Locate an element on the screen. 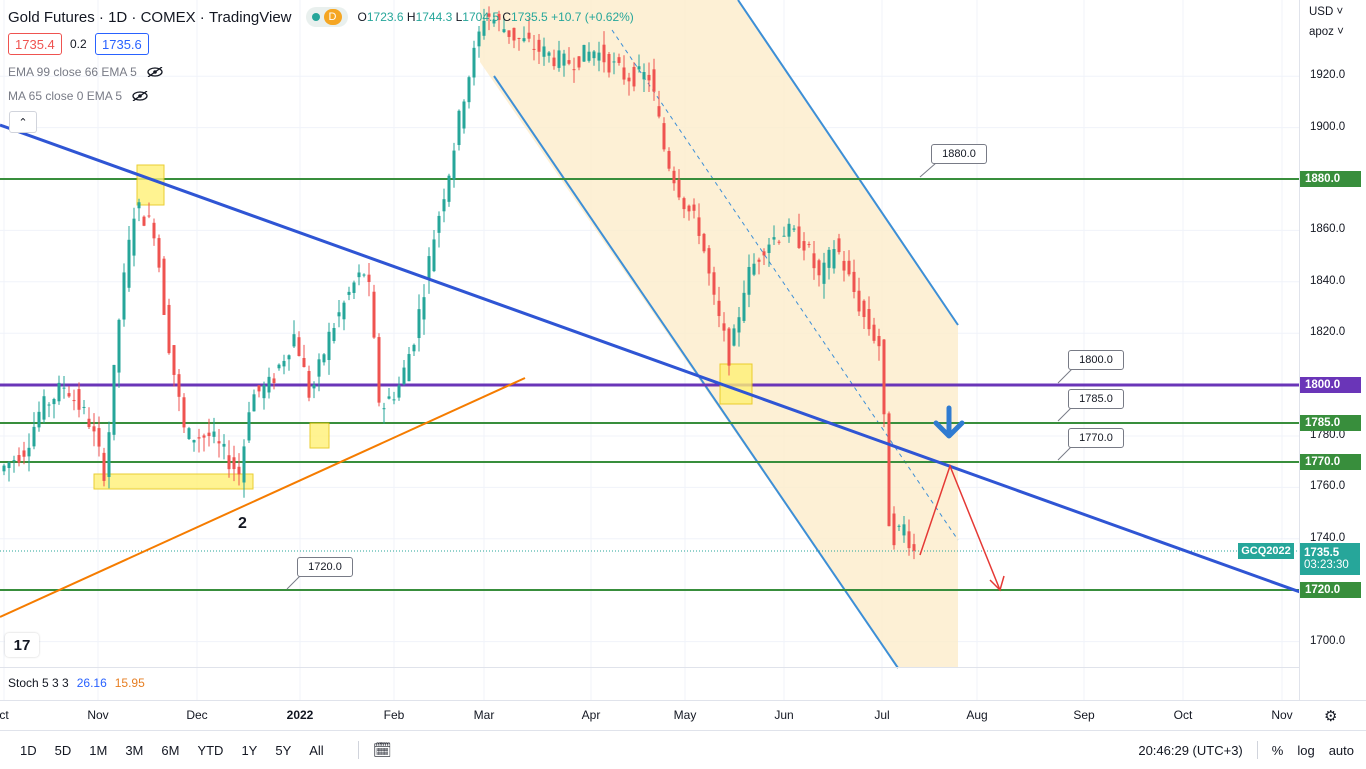 Image resolution: width=1366 pixels, height=769 pixels. percent-toggle: % is located at coordinates (1277, 750).